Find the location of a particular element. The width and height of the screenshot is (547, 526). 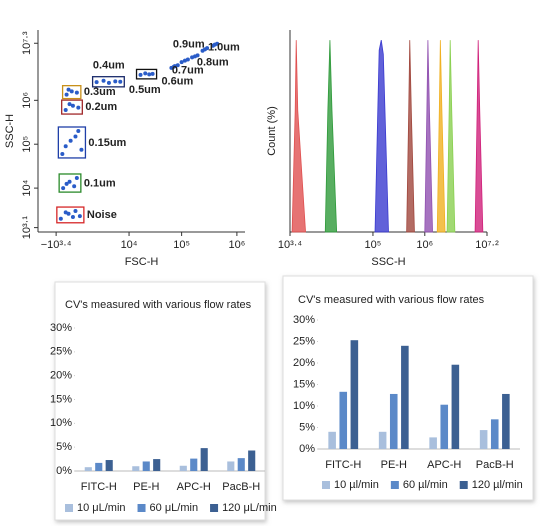

population-label: 1.0um is located at coordinates (224, 48).